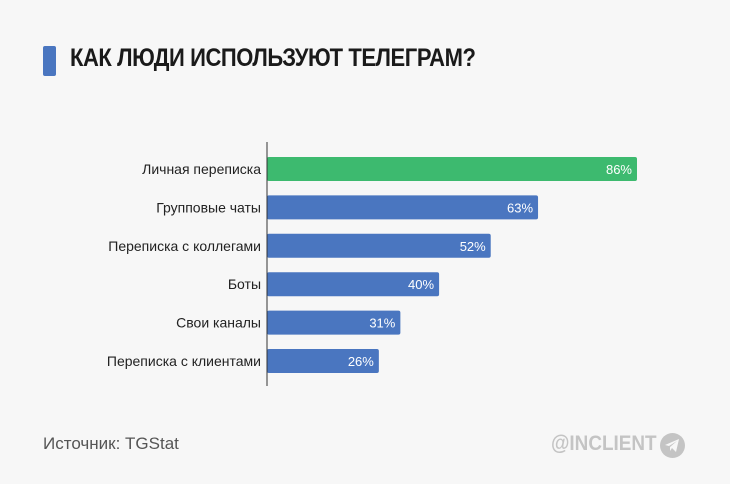  Describe the element at coordinates (421, 284) in the screenshot. I see `value-label: 40%` at that location.